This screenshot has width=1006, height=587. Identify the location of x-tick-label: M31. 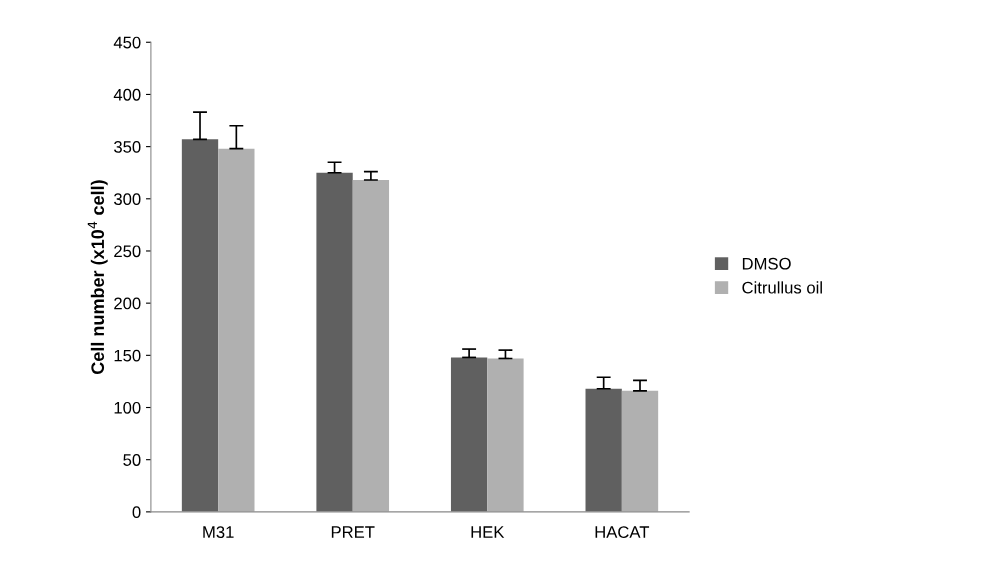
(218, 532).